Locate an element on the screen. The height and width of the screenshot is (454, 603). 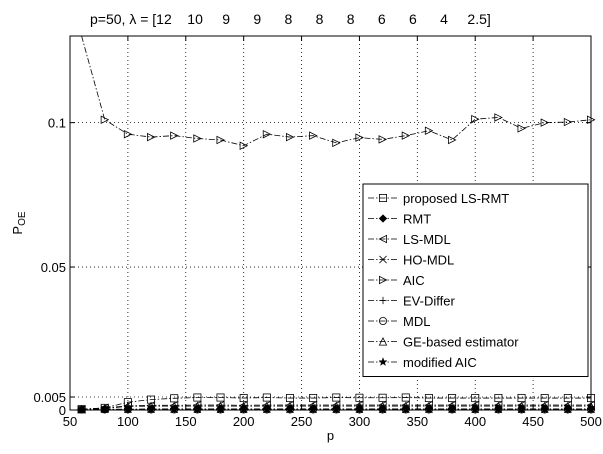
x-tick-label: 250 is located at coordinates (302, 421).